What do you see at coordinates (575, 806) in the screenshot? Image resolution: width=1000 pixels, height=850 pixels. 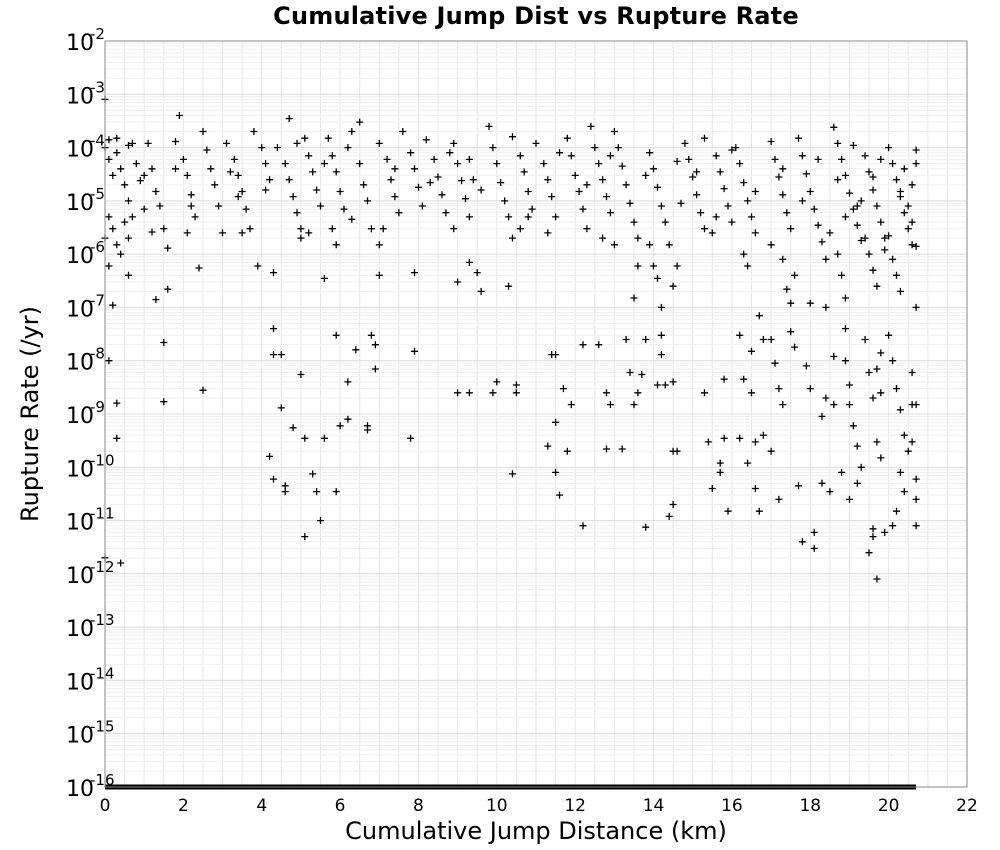 I see `x-tick-label: 12` at bounding box center [575, 806].